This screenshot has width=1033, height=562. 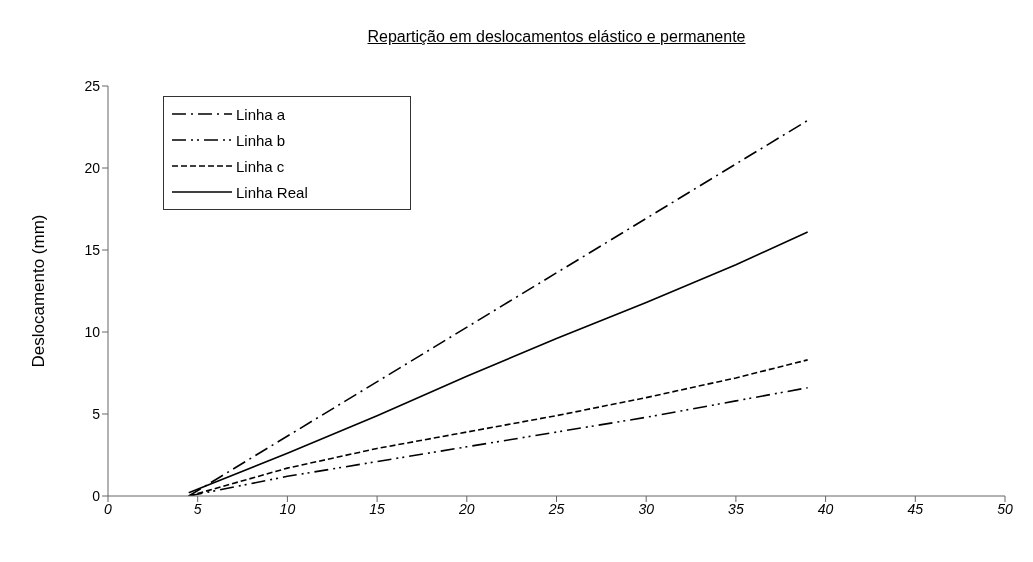 What do you see at coordinates (556, 508) in the screenshot?
I see `x-tick-label: 25` at bounding box center [556, 508].